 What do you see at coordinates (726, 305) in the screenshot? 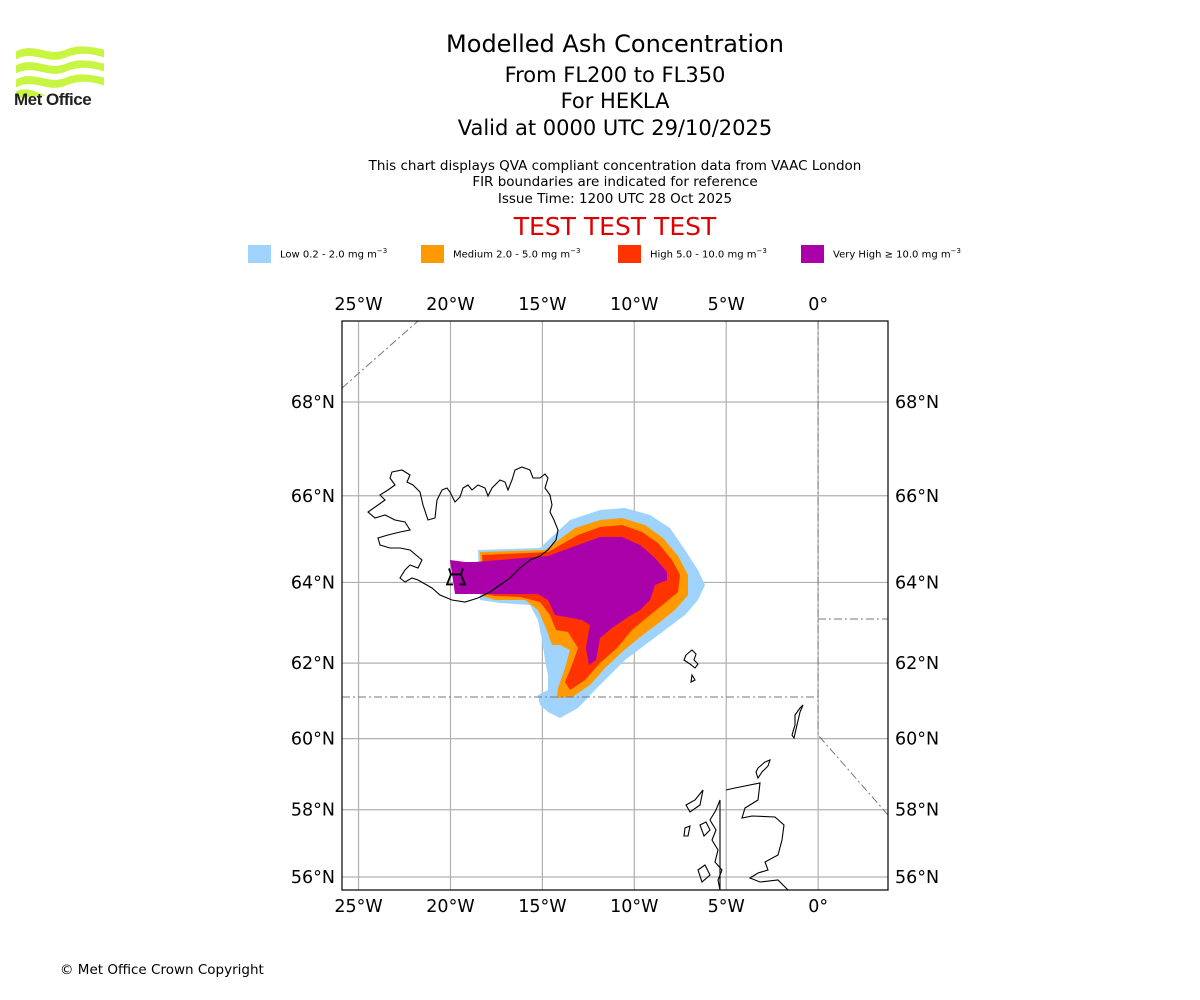
I see `lon-tick-label-top: 5°W` at bounding box center [726, 305].